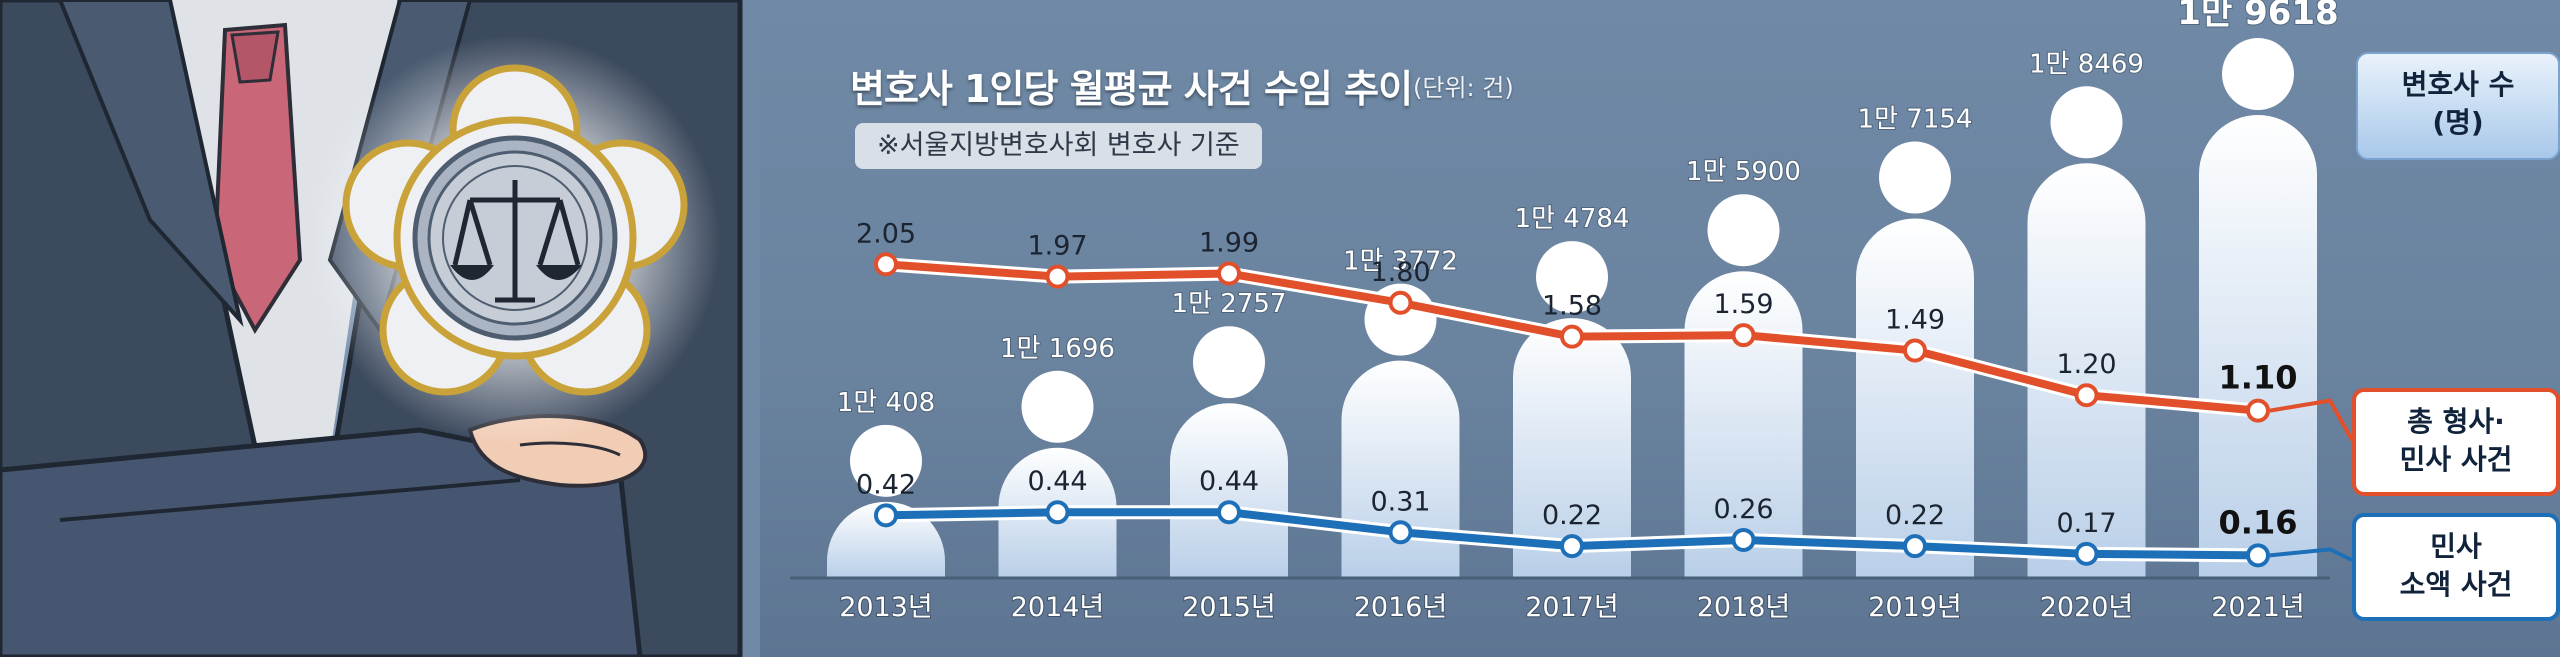  What do you see at coordinates (2086, 64) in the screenshot?
I see `lawyer-count-label: 1만 8469` at bounding box center [2086, 64].